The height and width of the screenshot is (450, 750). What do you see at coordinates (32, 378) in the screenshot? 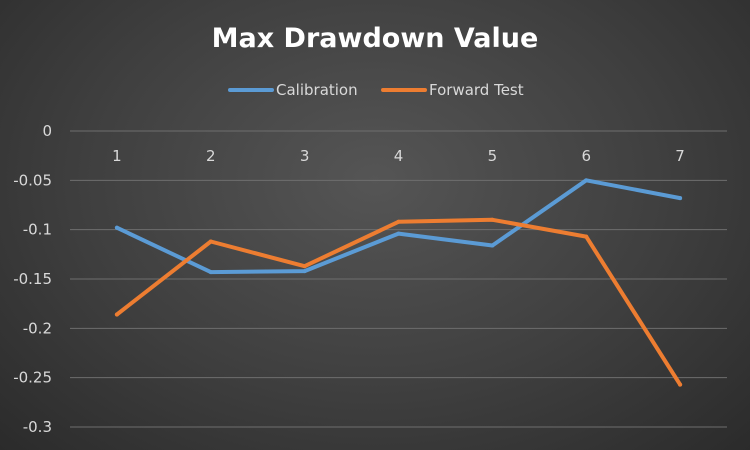
I see `y-tick-label: -0.25` at bounding box center [32, 378].